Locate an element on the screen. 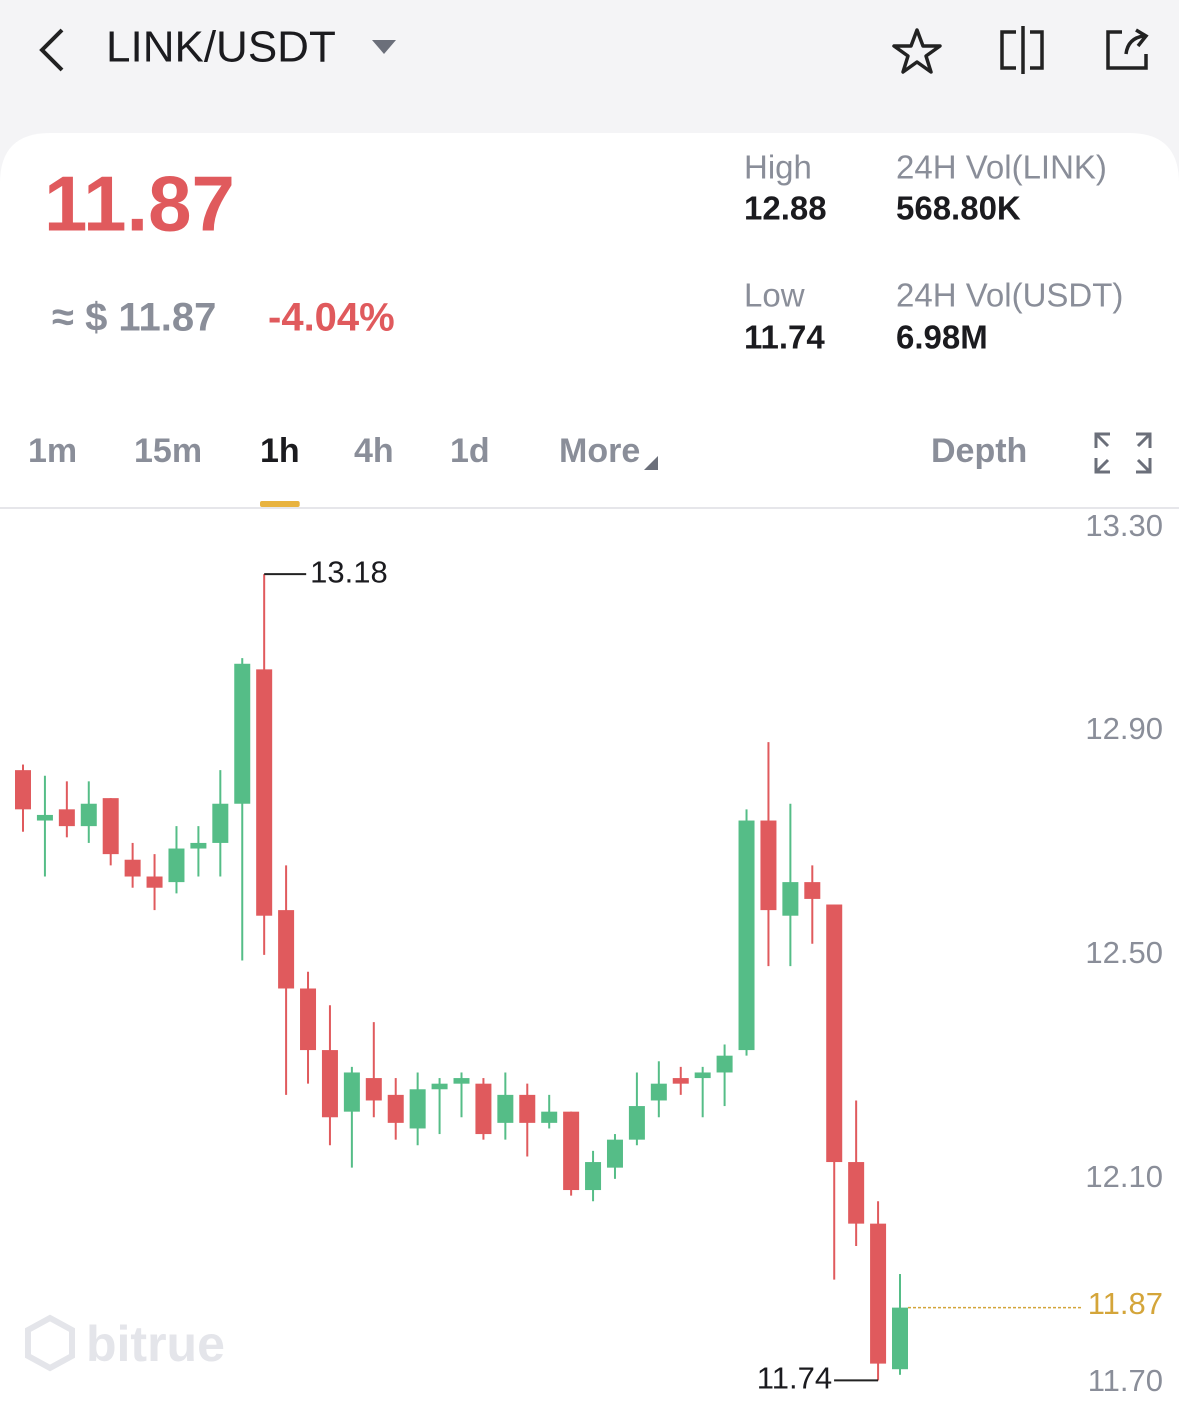 The image size is (1179, 1415). compare-icon is located at coordinates (1022, 50).